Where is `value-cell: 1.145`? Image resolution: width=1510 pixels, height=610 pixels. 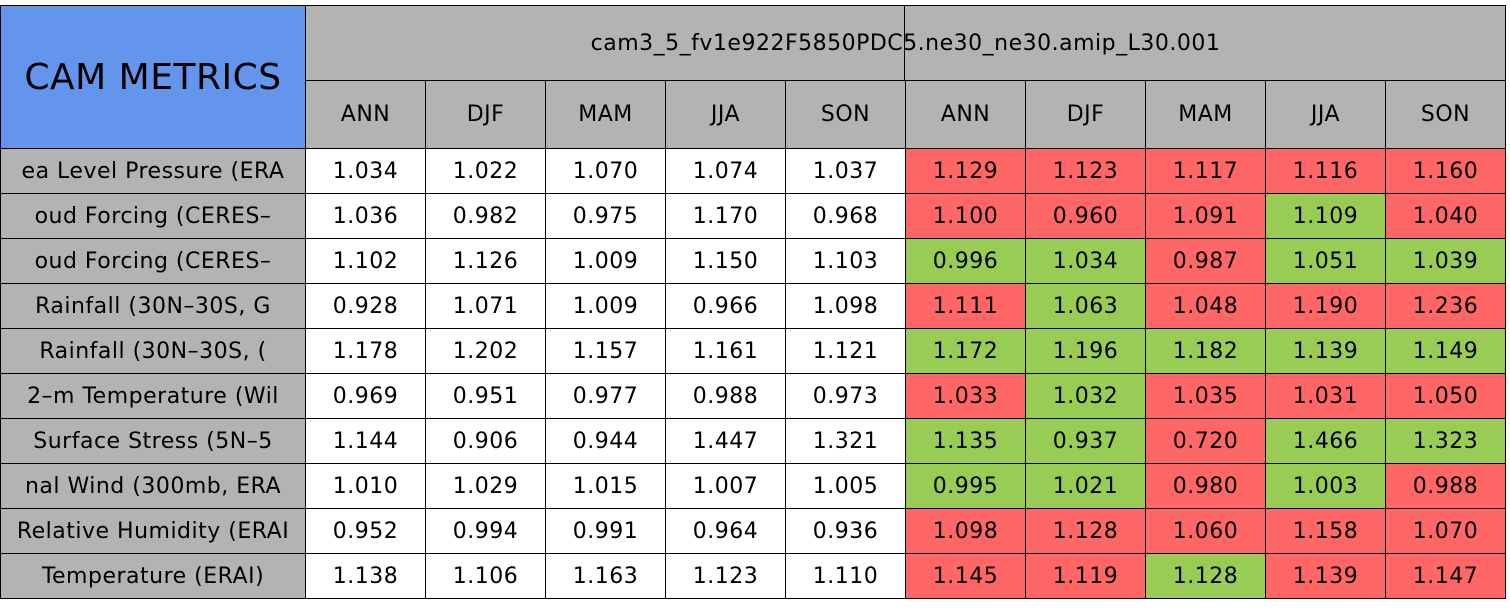 value-cell: 1.145 is located at coordinates (965, 576).